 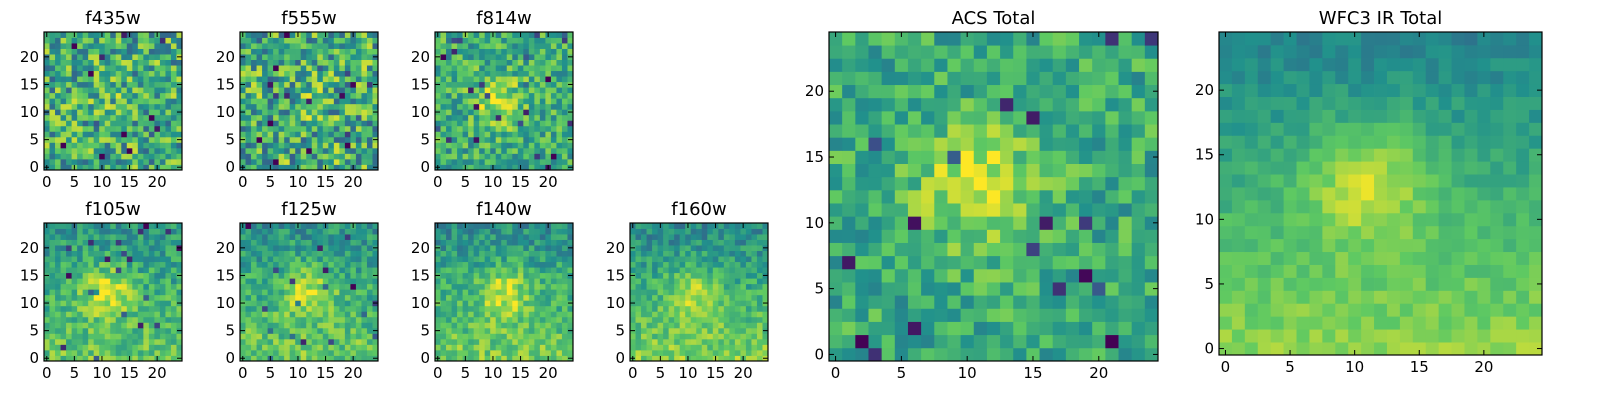 I want to click on x-tick-label: 15, so click(x=325, y=182).